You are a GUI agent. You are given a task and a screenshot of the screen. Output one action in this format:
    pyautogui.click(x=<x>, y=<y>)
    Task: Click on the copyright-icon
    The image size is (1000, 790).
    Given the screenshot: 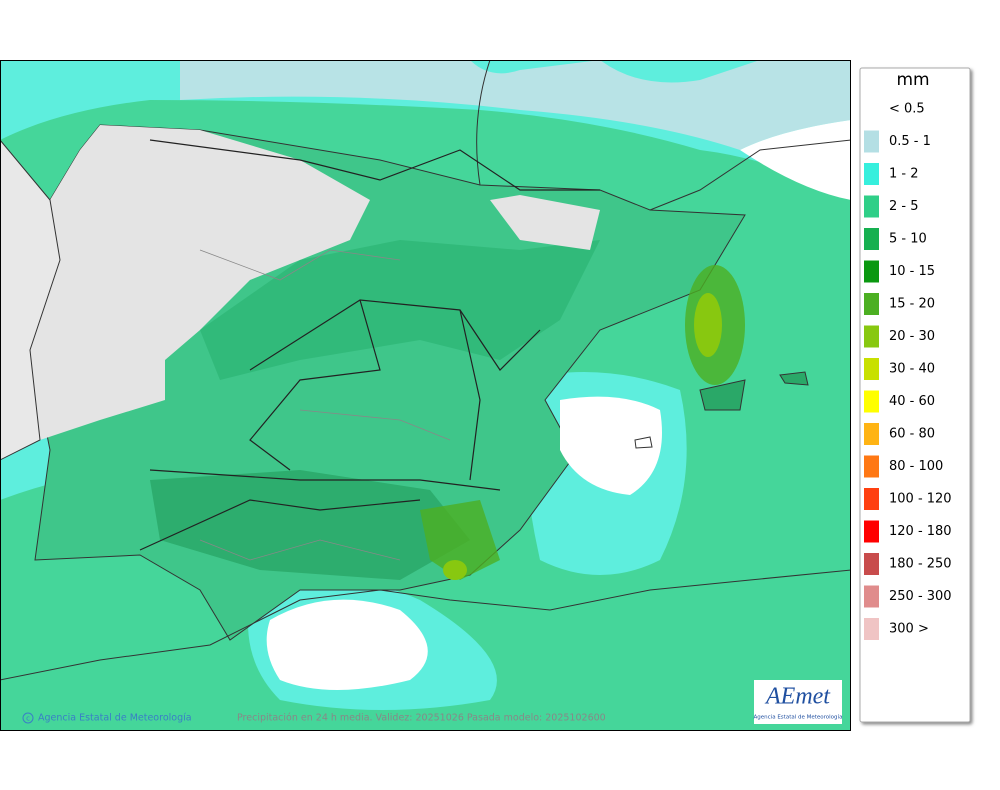 What is the action you would take?
    pyautogui.click(x=28, y=718)
    